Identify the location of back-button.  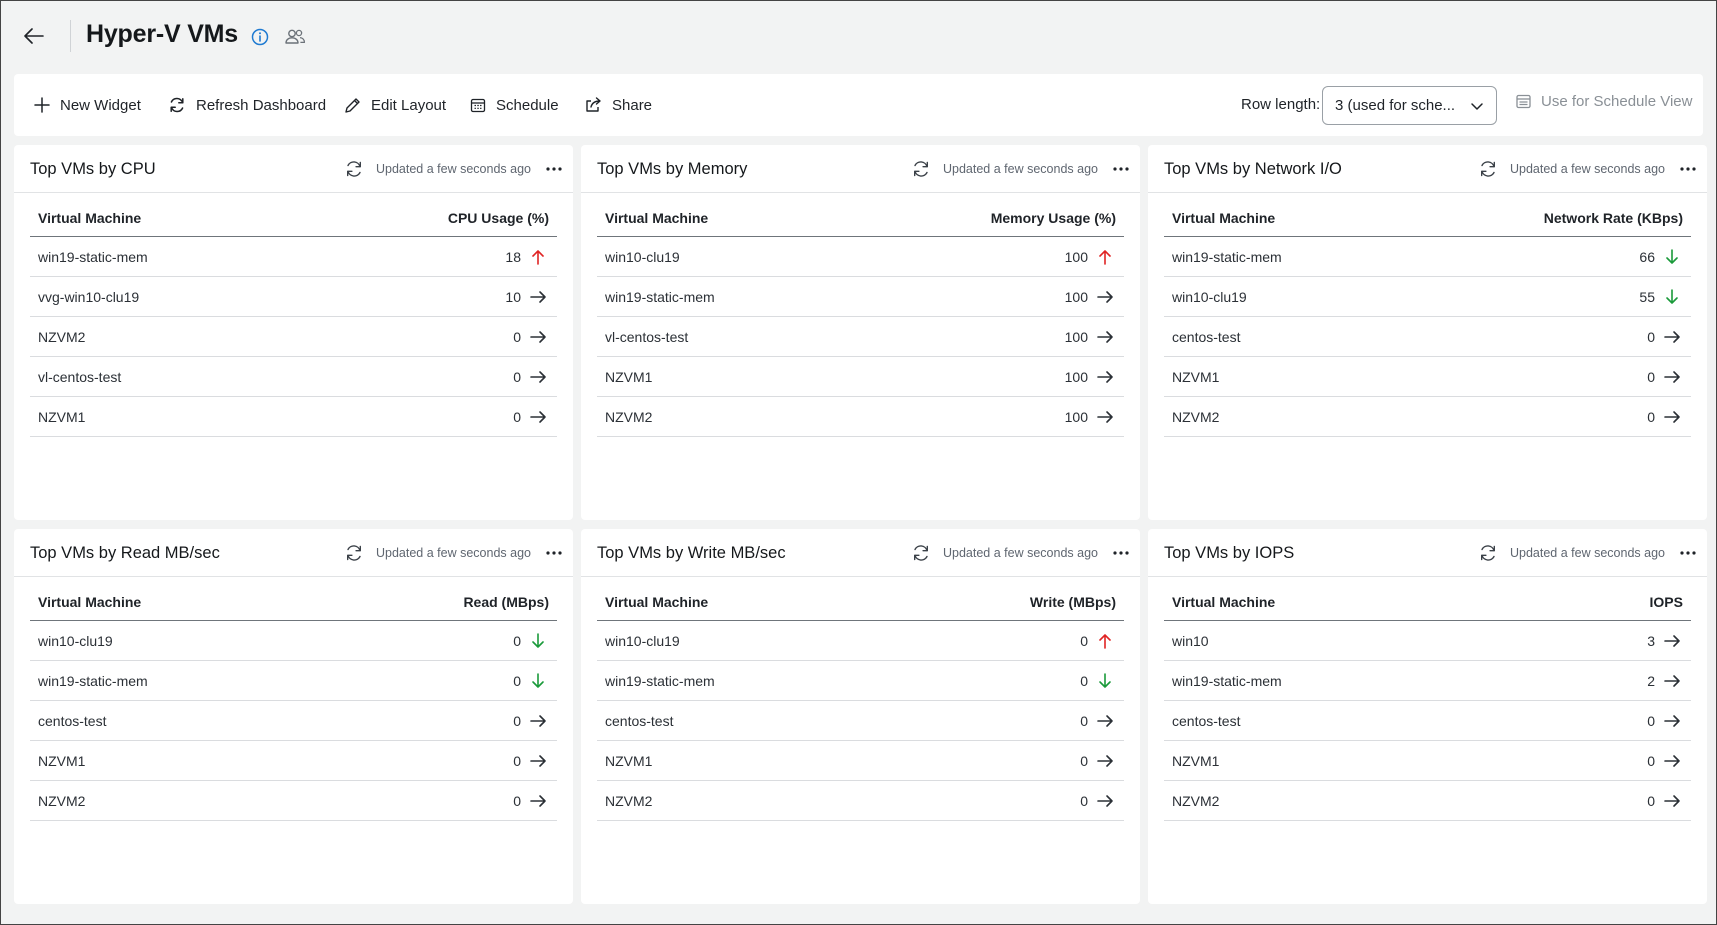
(34, 36).